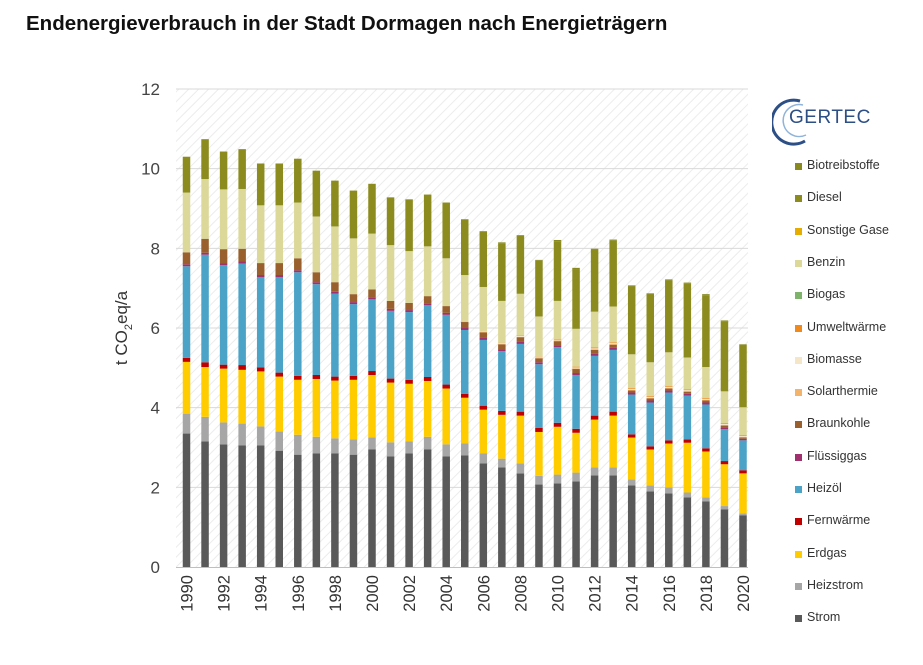  Describe the element at coordinates (834, 358) in the screenshot. I see `legend-label: Biomasse` at that location.